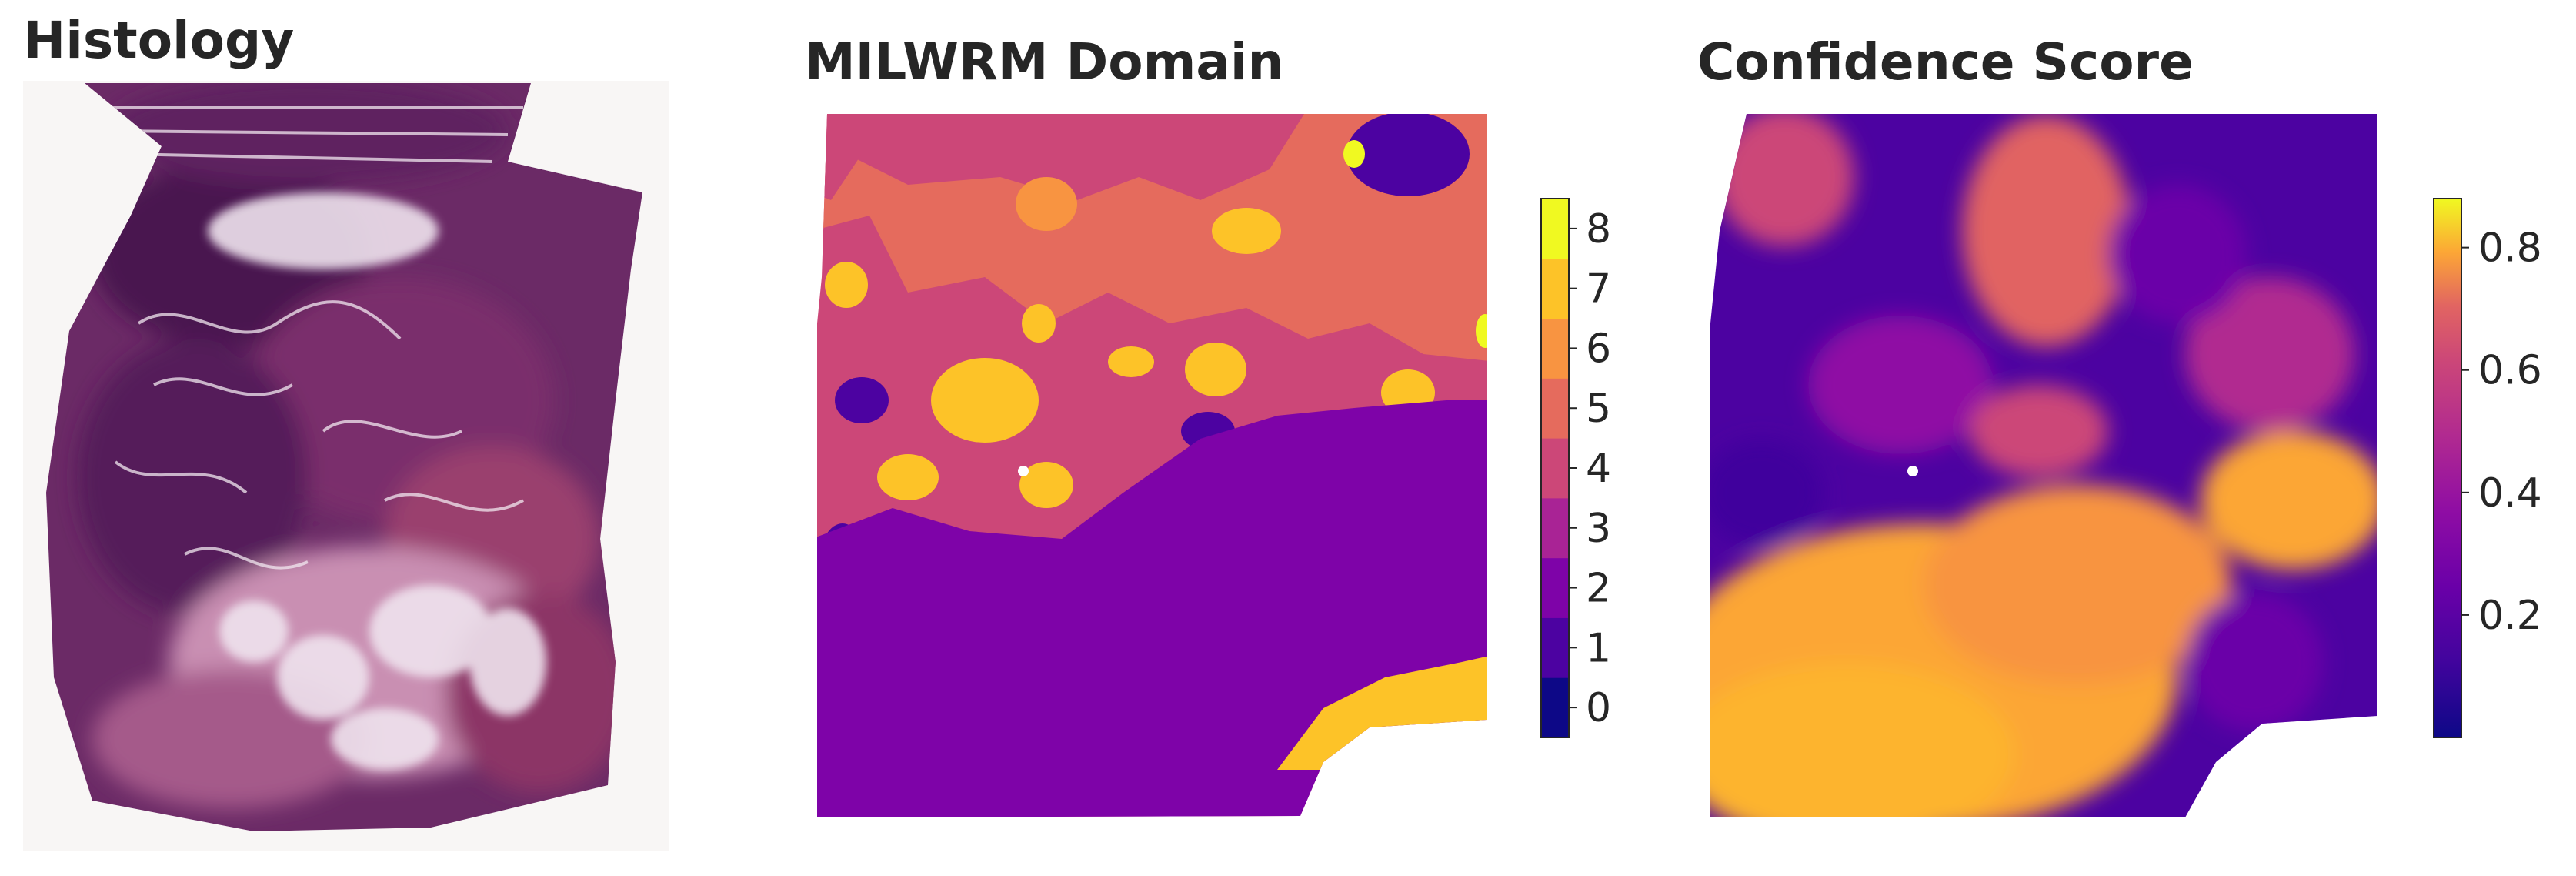  What do you see at coordinates (2510, 493) in the screenshot?
I see `confidence-colorbar-tick-label: 0.4` at bounding box center [2510, 493].